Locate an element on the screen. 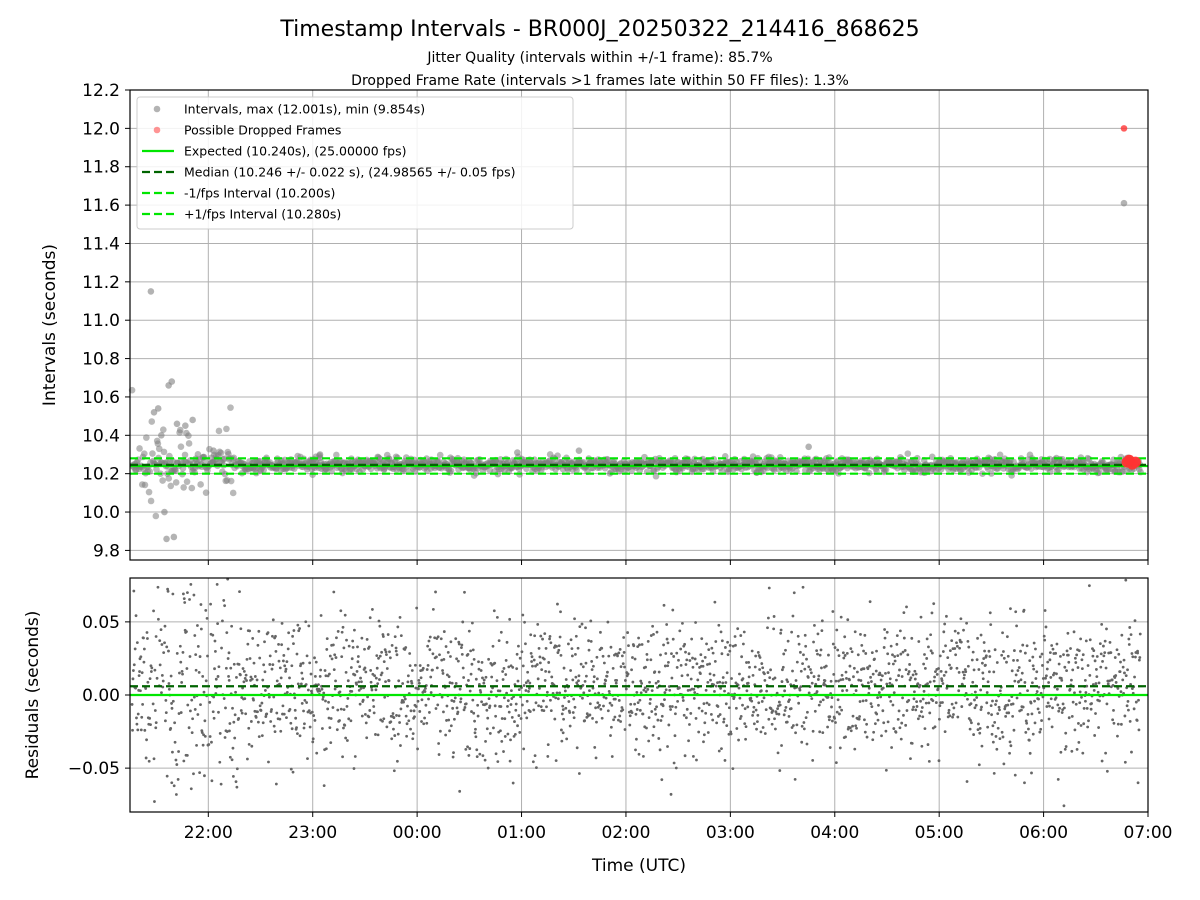  x-tick-label: 06:00 is located at coordinates (1043, 833).